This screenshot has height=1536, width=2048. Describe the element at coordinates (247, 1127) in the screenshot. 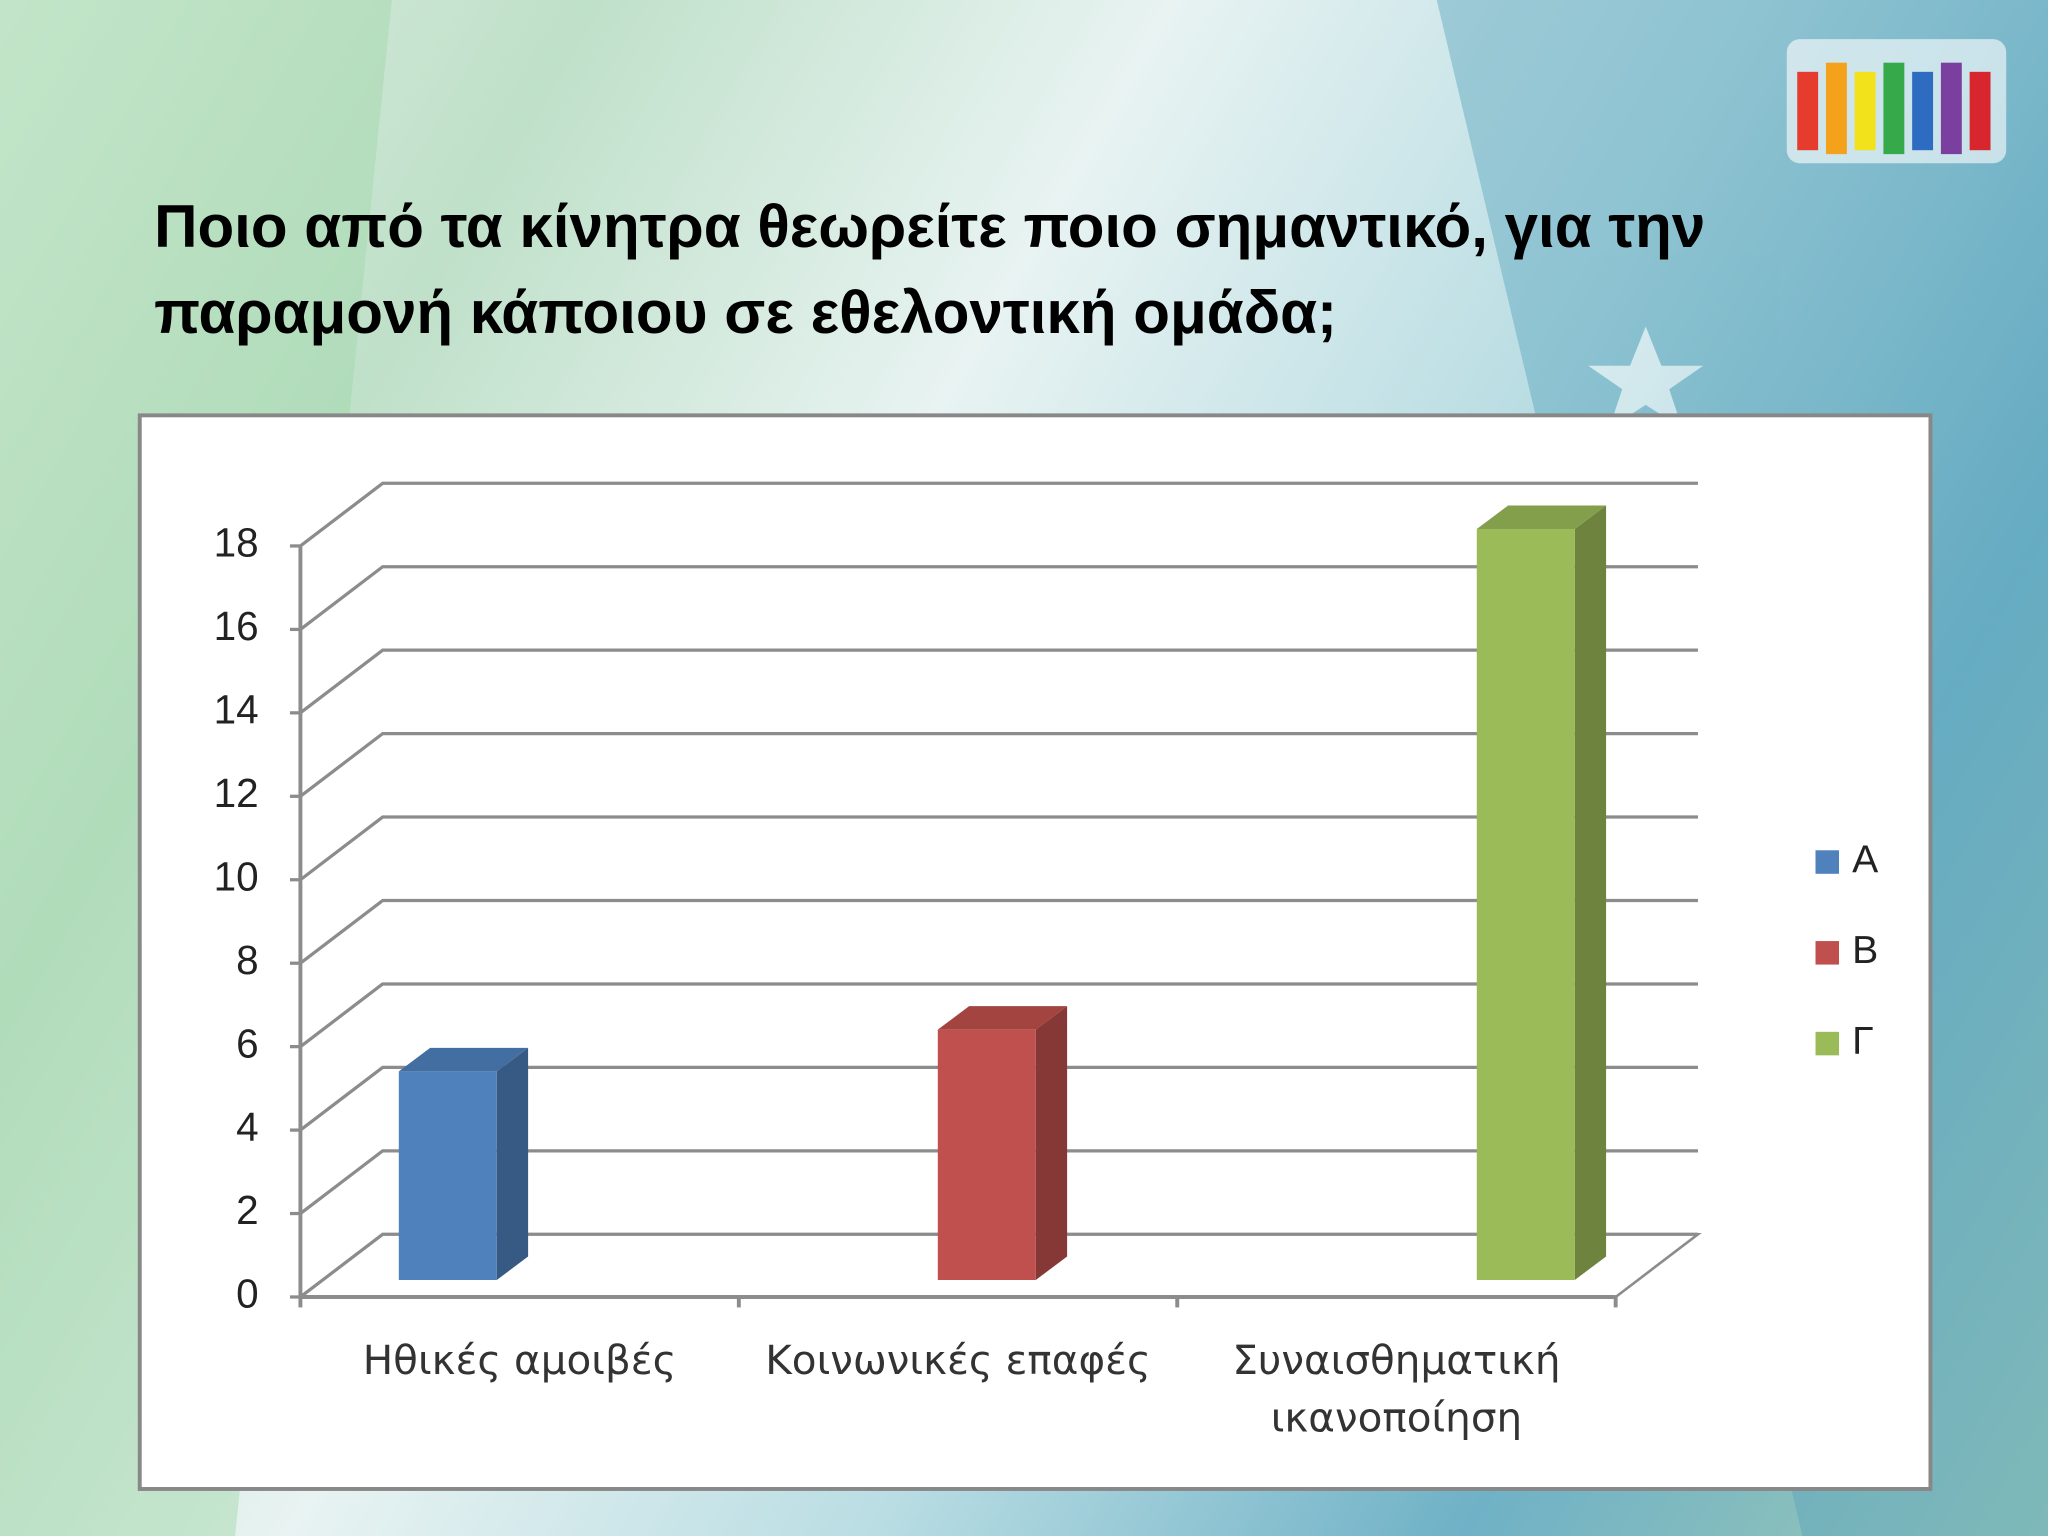

I see `y-tick-label: 4` at that location.